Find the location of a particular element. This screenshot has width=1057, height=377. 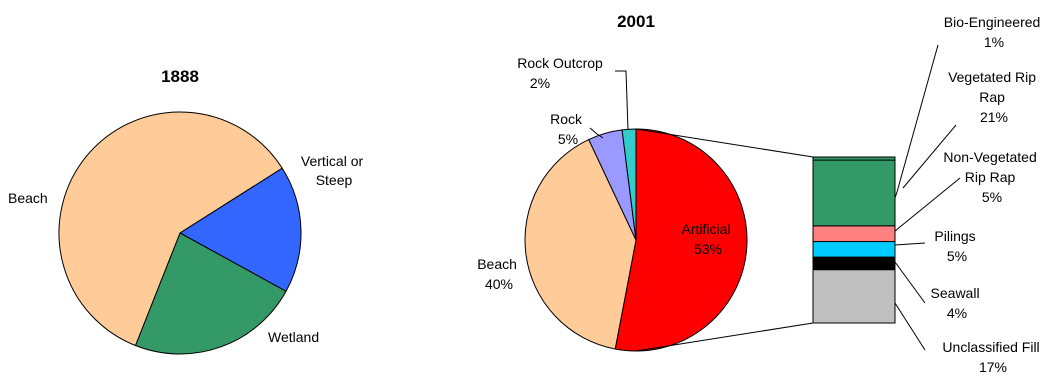

pie-1888-slice-wetland is located at coordinates (210, 293).